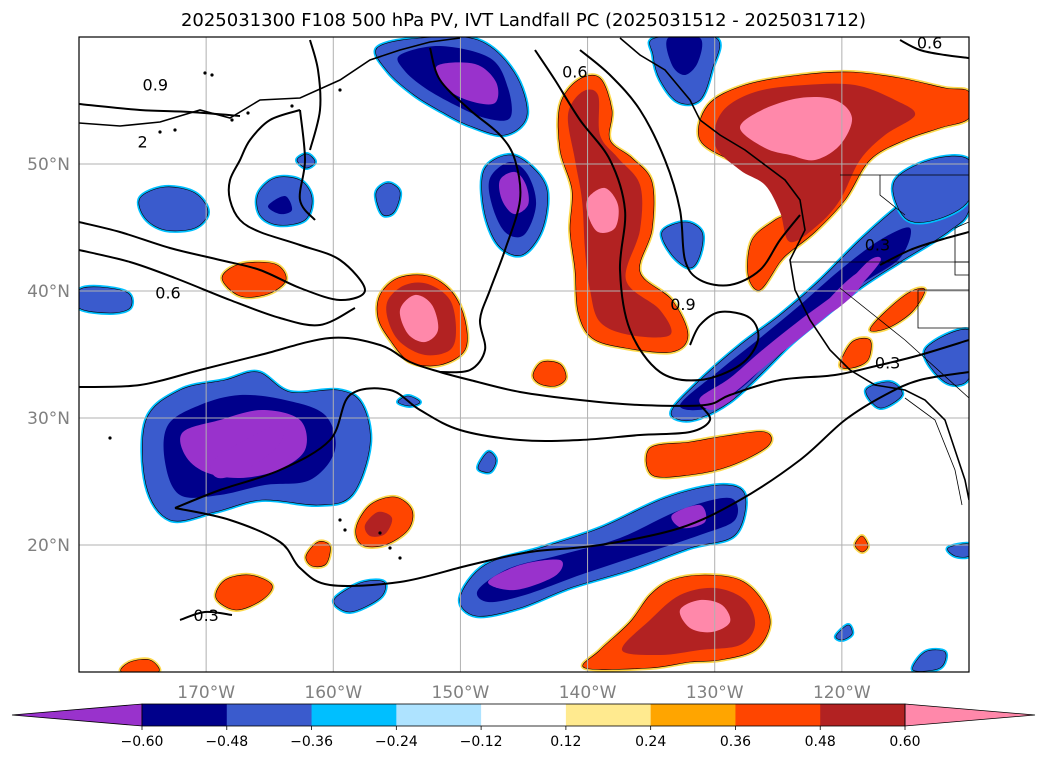 The height and width of the screenshot is (765, 1047). I want to click on neg-feature-subtropical-band, so click(602, 550).